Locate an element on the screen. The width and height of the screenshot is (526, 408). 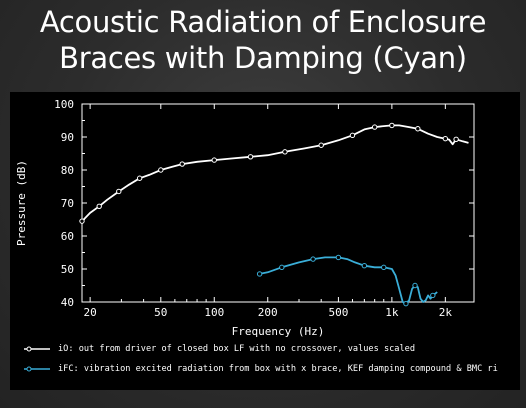
slide-title-line-1: Acoustic Radiation of Enclosure is located at coordinates (263, 22).